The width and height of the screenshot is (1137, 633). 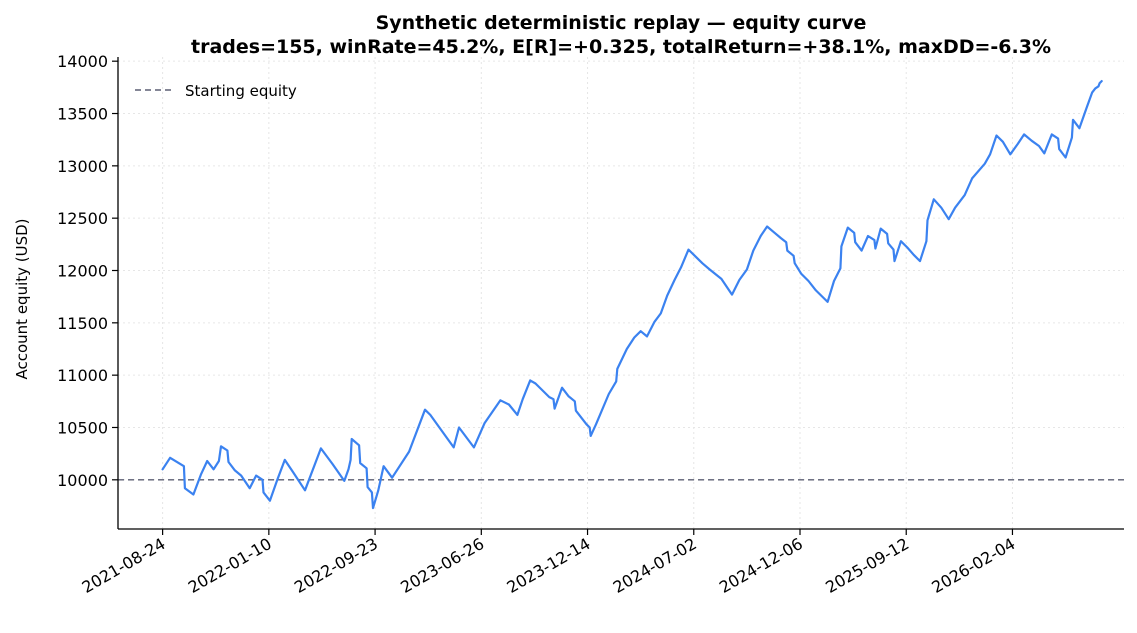 I want to click on y-axis-label: Account equity (USD), so click(x=22, y=298).